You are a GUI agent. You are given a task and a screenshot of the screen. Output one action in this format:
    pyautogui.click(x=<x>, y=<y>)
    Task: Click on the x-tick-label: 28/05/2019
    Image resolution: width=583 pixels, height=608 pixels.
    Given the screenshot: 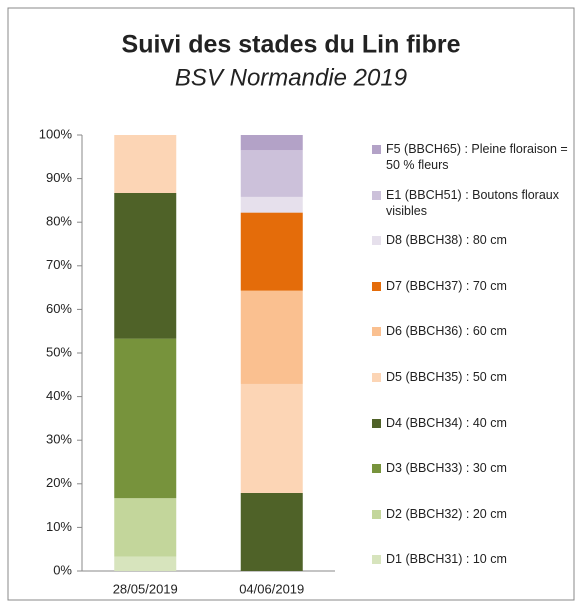 What is the action you would take?
    pyautogui.click(x=145, y=588)
    